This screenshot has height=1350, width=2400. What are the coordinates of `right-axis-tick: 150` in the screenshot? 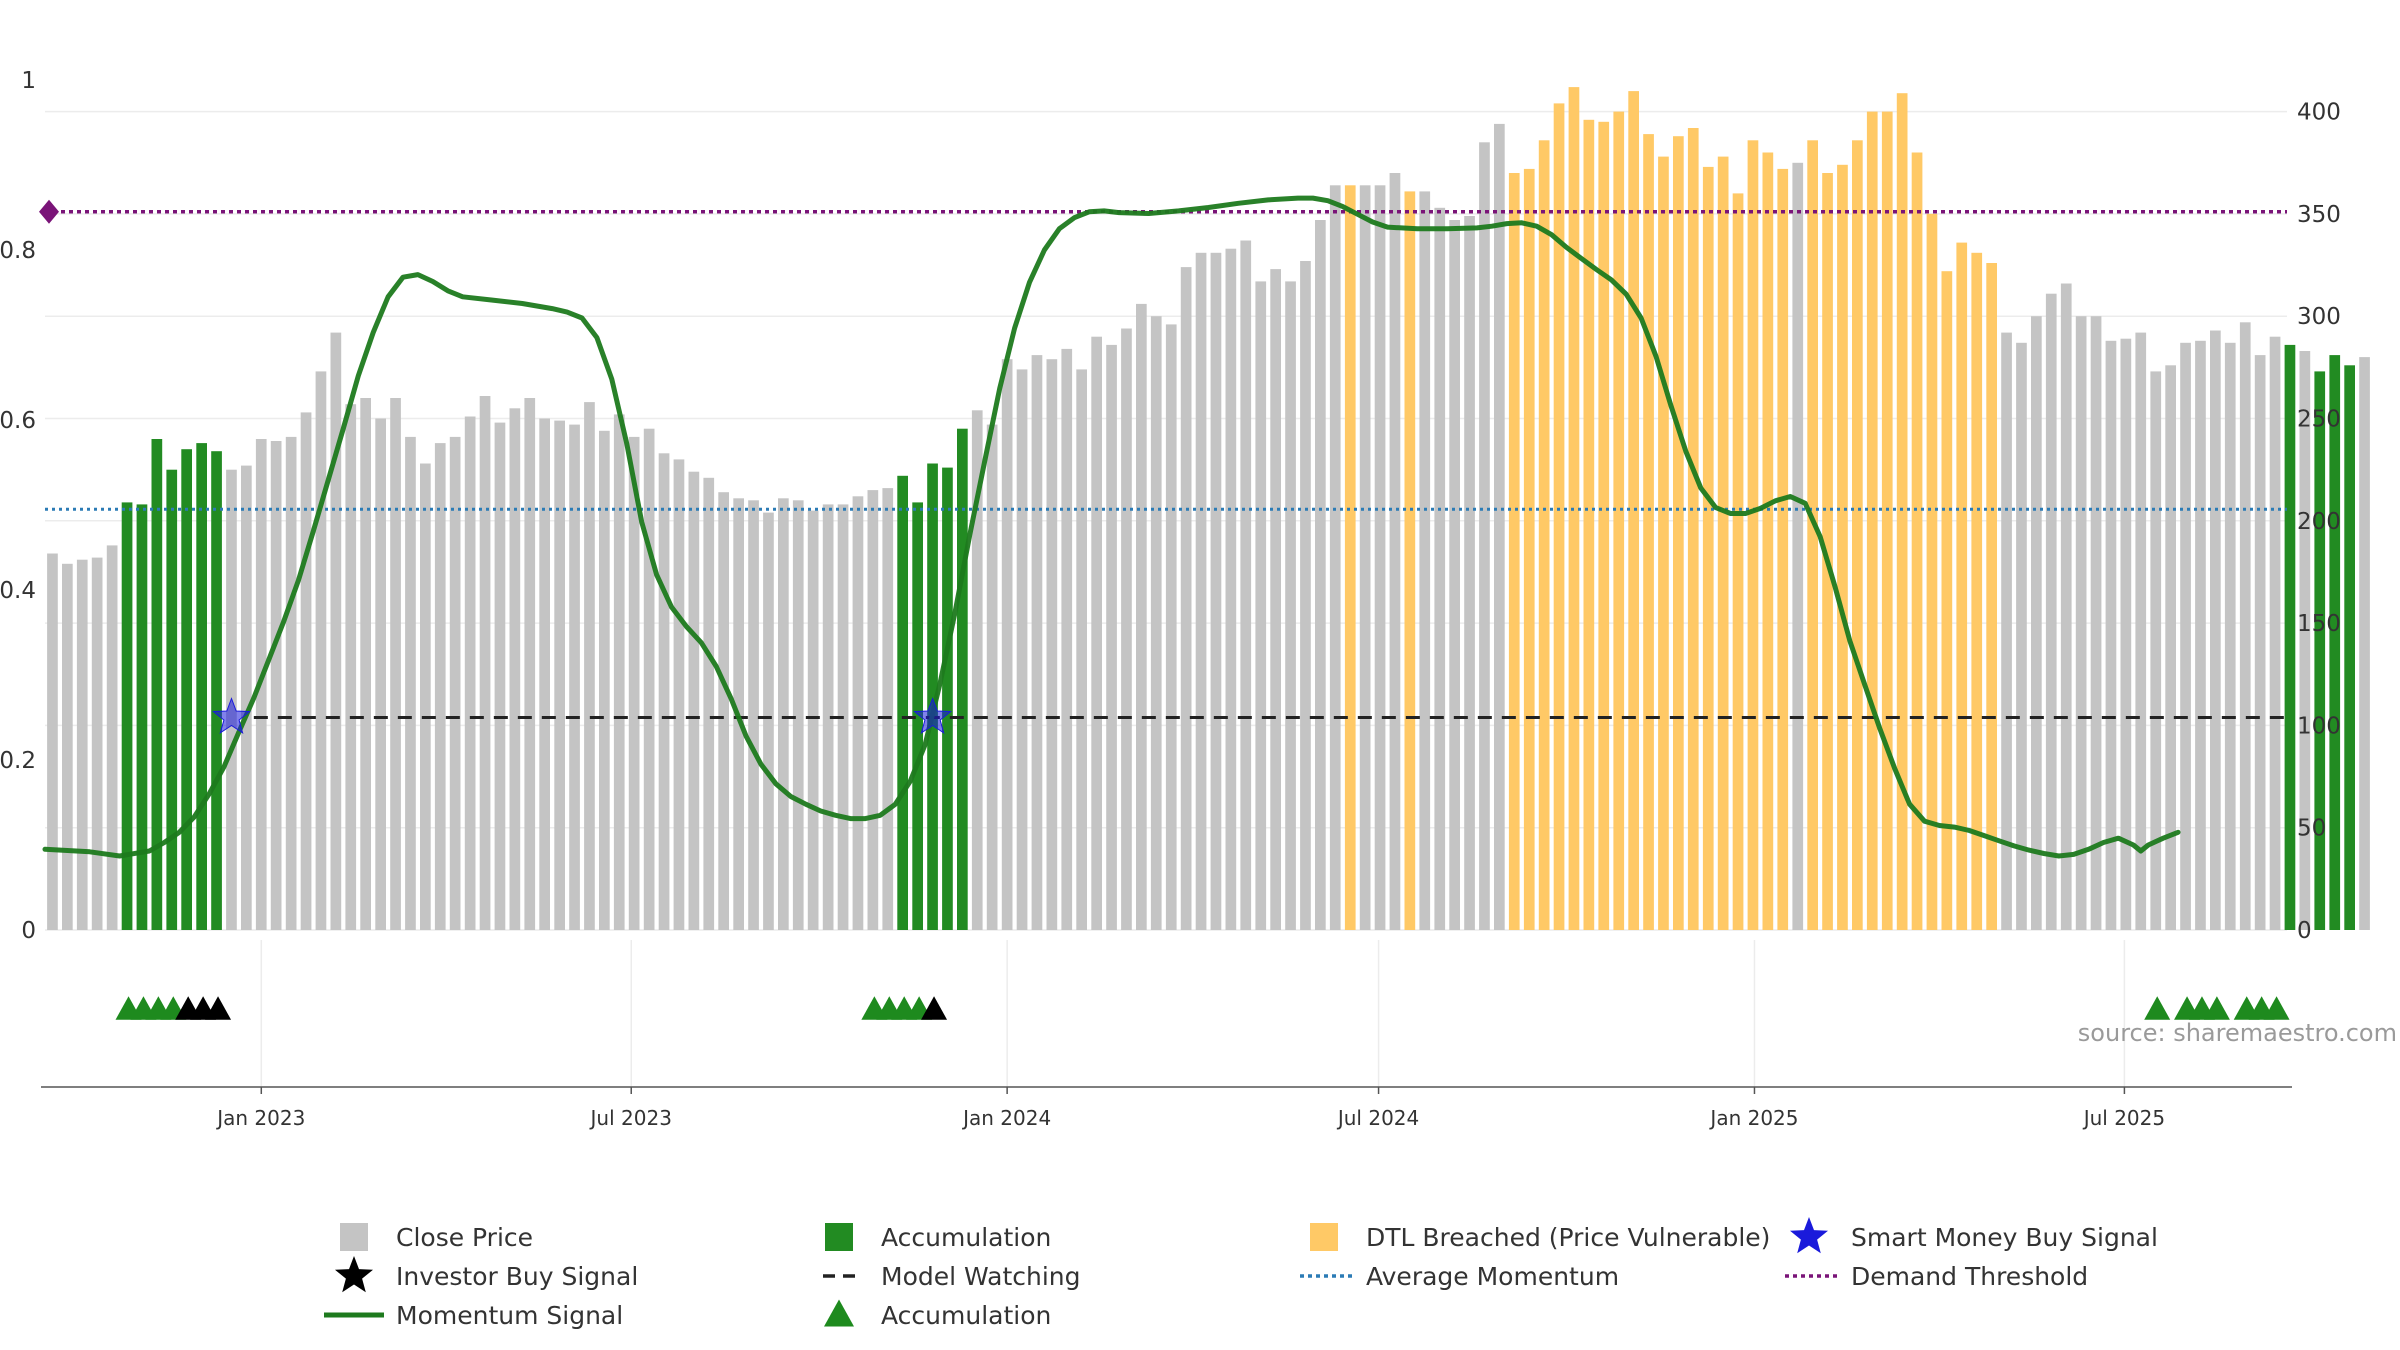 It's located at (2319, 624).